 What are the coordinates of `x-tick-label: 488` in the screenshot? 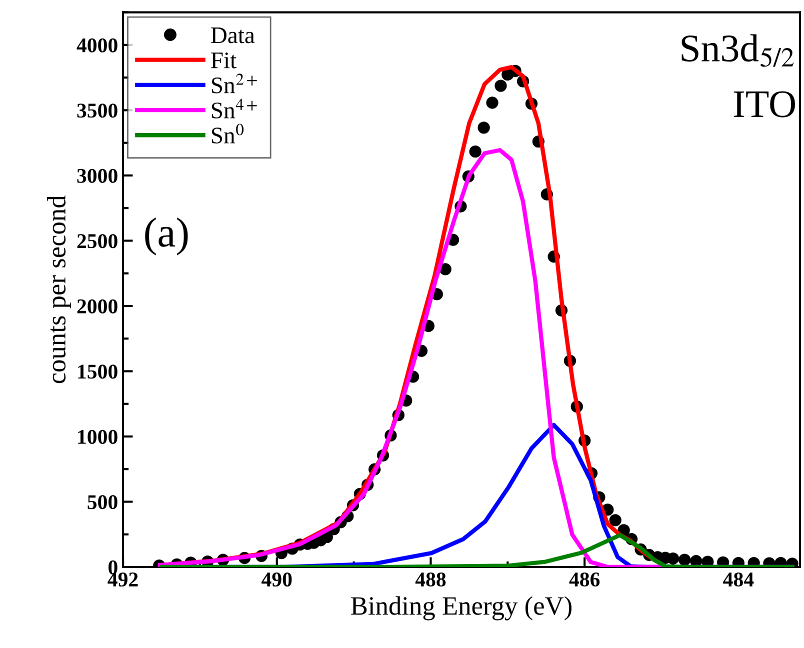 It's located at (430, 579).